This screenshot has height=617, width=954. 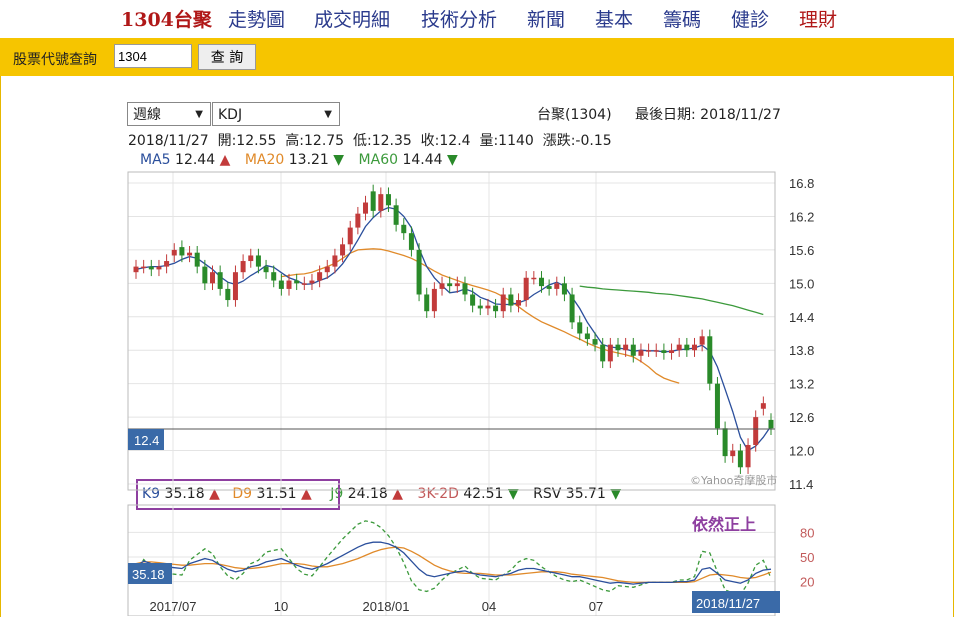 What do you see at coordinates (801, 317) in the screenshot?
I see `price-tick-label: 14.4` at bounding box center [801, 317].